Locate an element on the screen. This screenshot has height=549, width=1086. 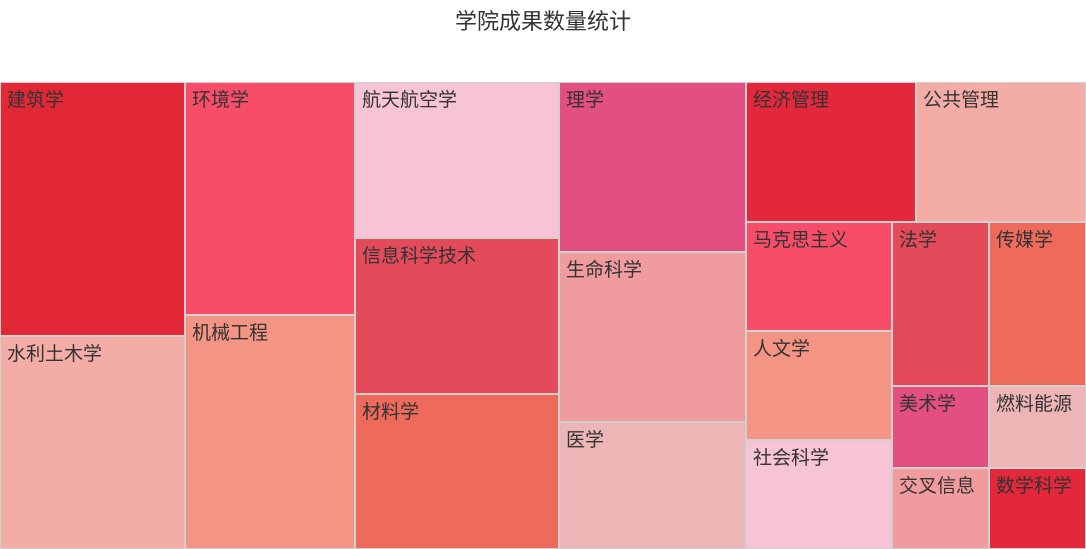
treemap-tile-label: 美术学 is located at coordinates (928, 404).